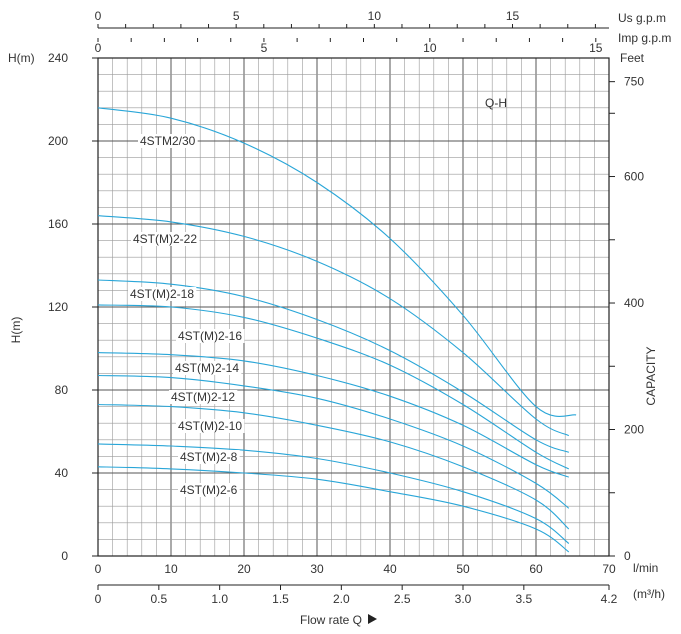 Image resolution: width=681 pixels, height=634 pixels. Describe the element at coordinates (64, 556) in the screenshot. I see `y-tick-label: 0` at that location.